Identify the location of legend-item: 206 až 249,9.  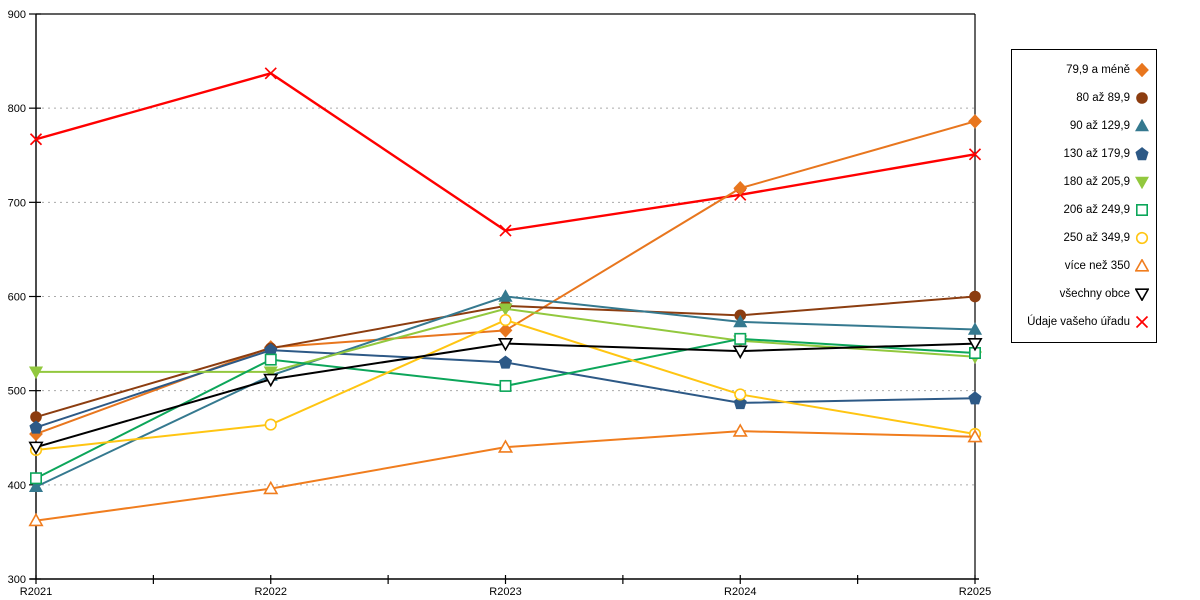
(1084, 210).